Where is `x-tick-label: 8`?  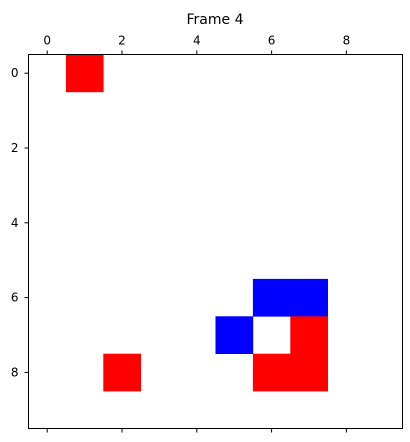
x-tick-label: 8 is located at coordinates (347, 41).